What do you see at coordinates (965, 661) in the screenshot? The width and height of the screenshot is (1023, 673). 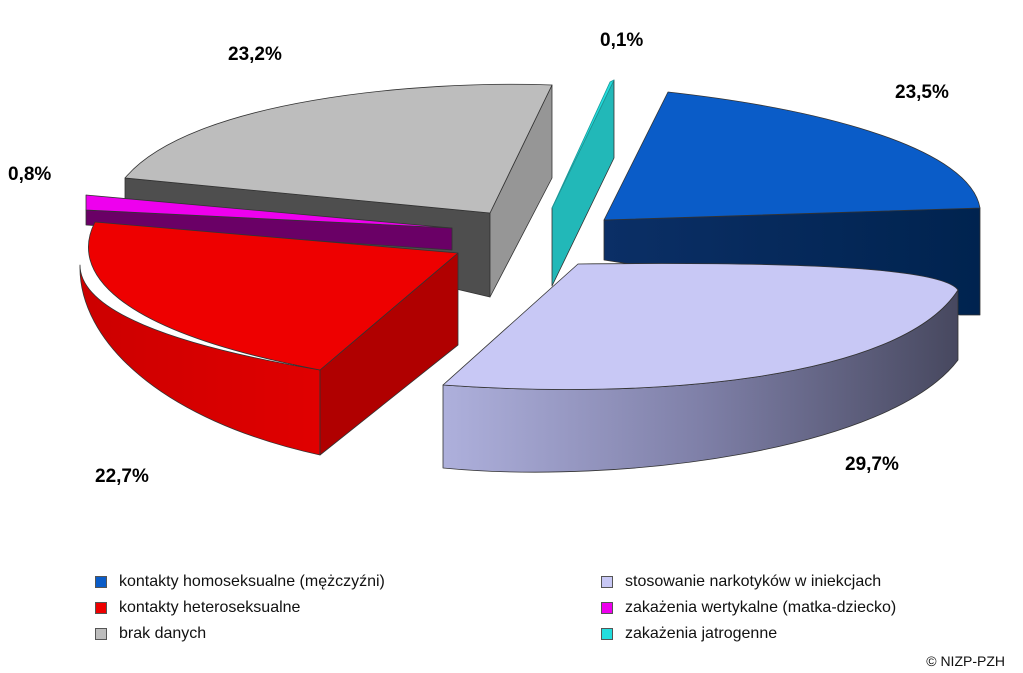 I see `copyright: © NIZP-PZH` at bounding box center [965, 661].